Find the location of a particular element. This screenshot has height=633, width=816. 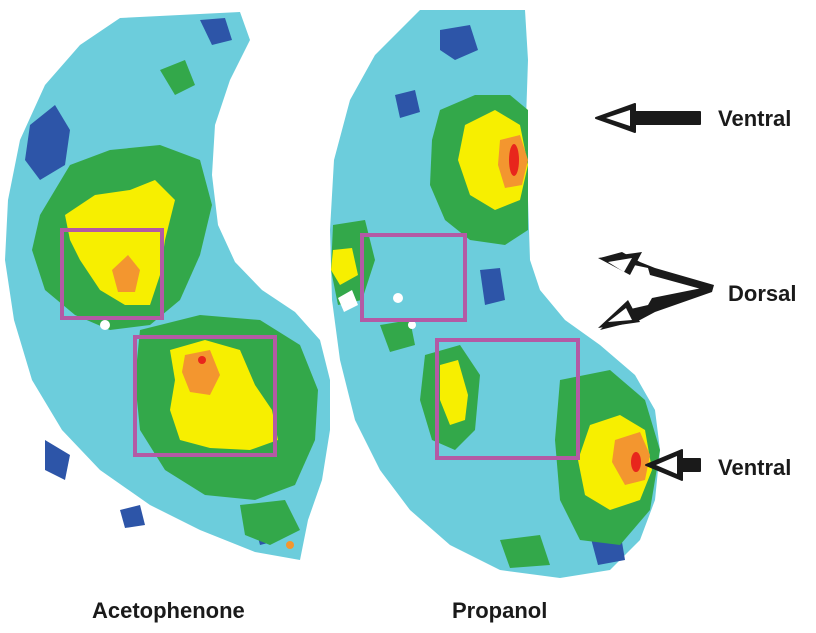

propanol-peak-top is located at coordinates (514, 160).